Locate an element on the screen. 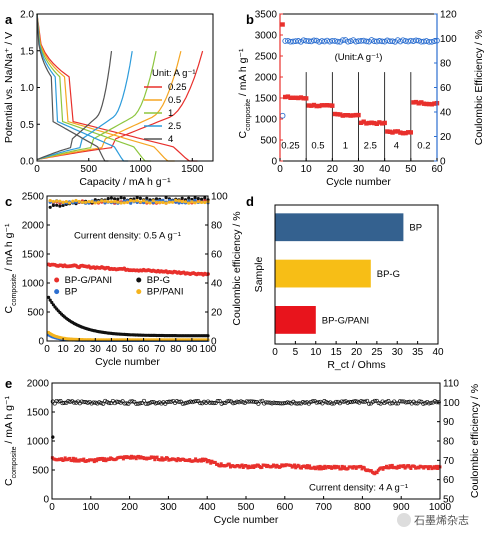 The height and width of the screenshot is (539, 491). y-tick-label: 0 is located at coordinates (274, 162).